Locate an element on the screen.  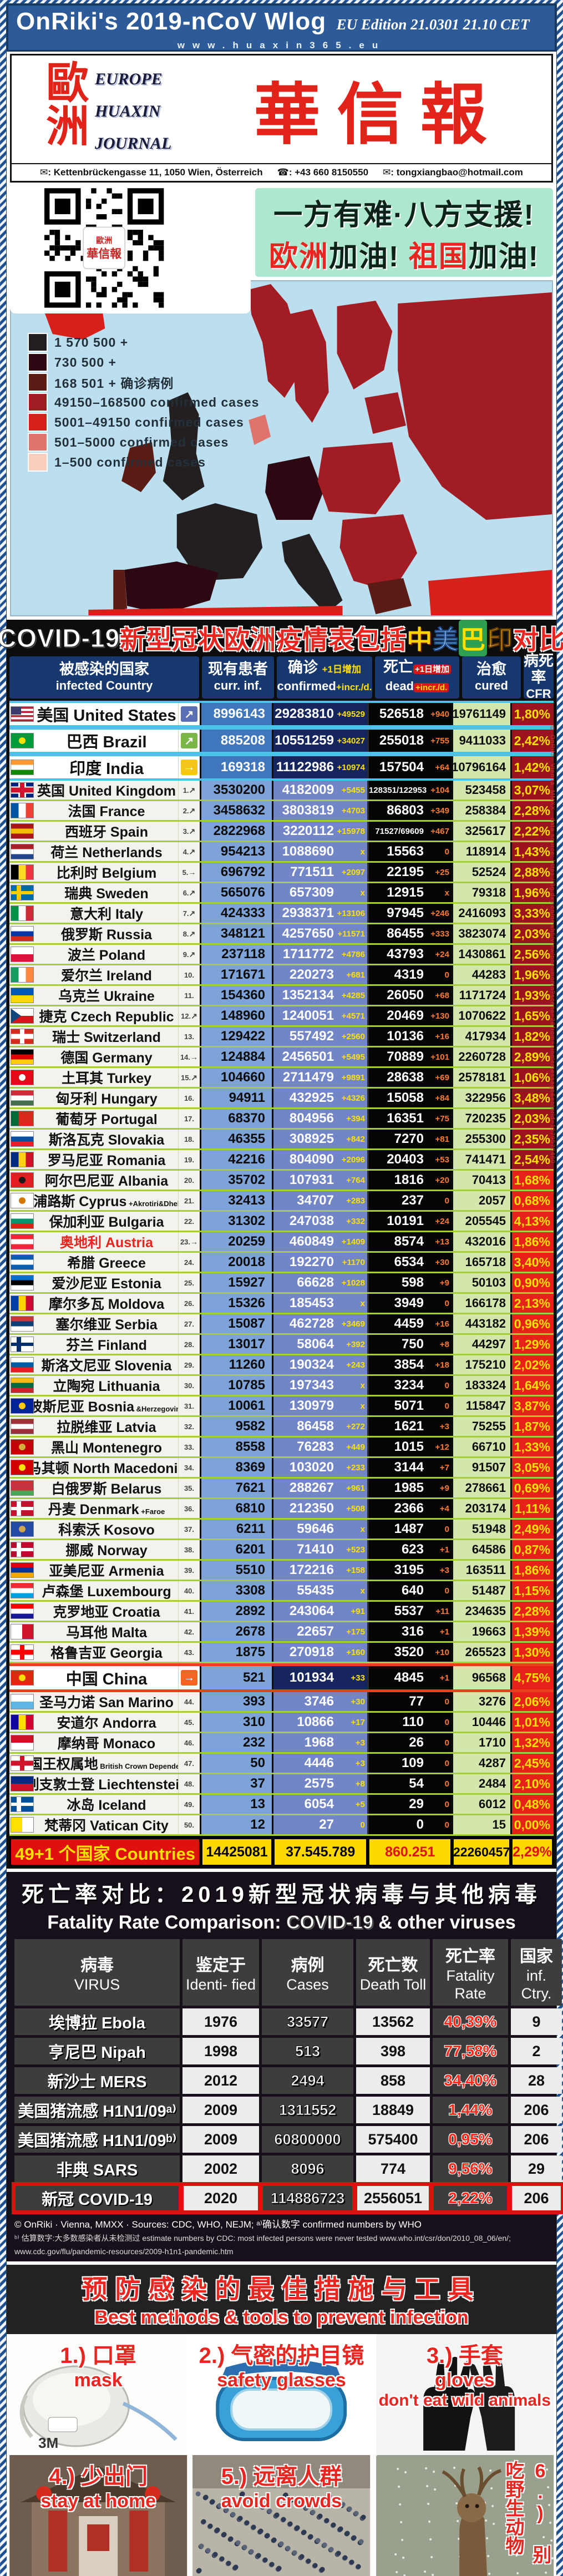
confirmed-value: 11122986 +10974 is located at coordinates (319, 767).